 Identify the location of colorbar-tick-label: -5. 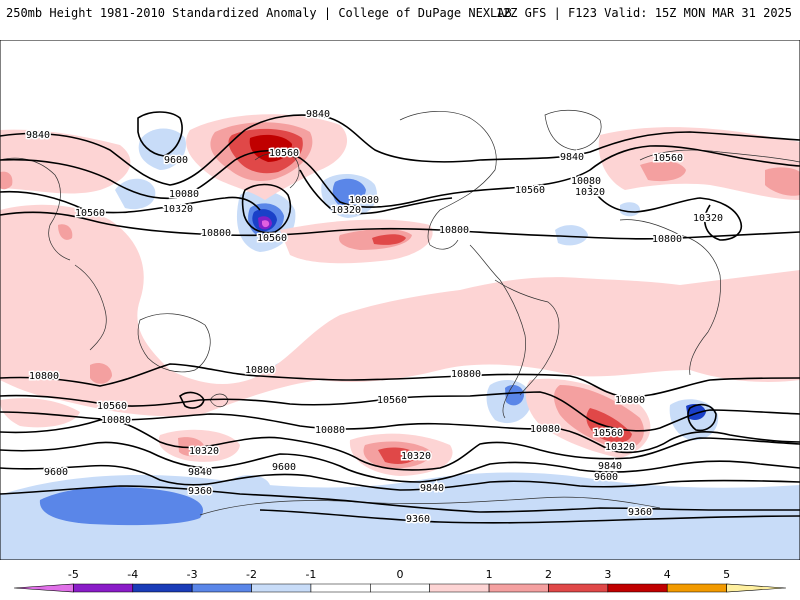
(73, 574).